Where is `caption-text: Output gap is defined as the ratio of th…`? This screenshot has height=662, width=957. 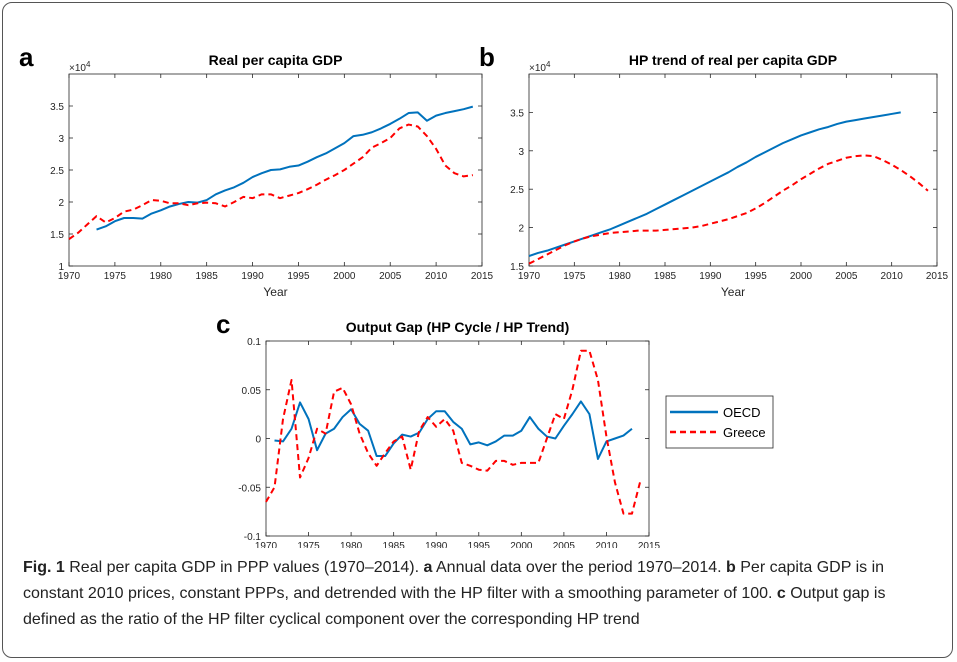 caption-text: Output gap is defined as the ratio of th… is located at coordinates (454, 606).